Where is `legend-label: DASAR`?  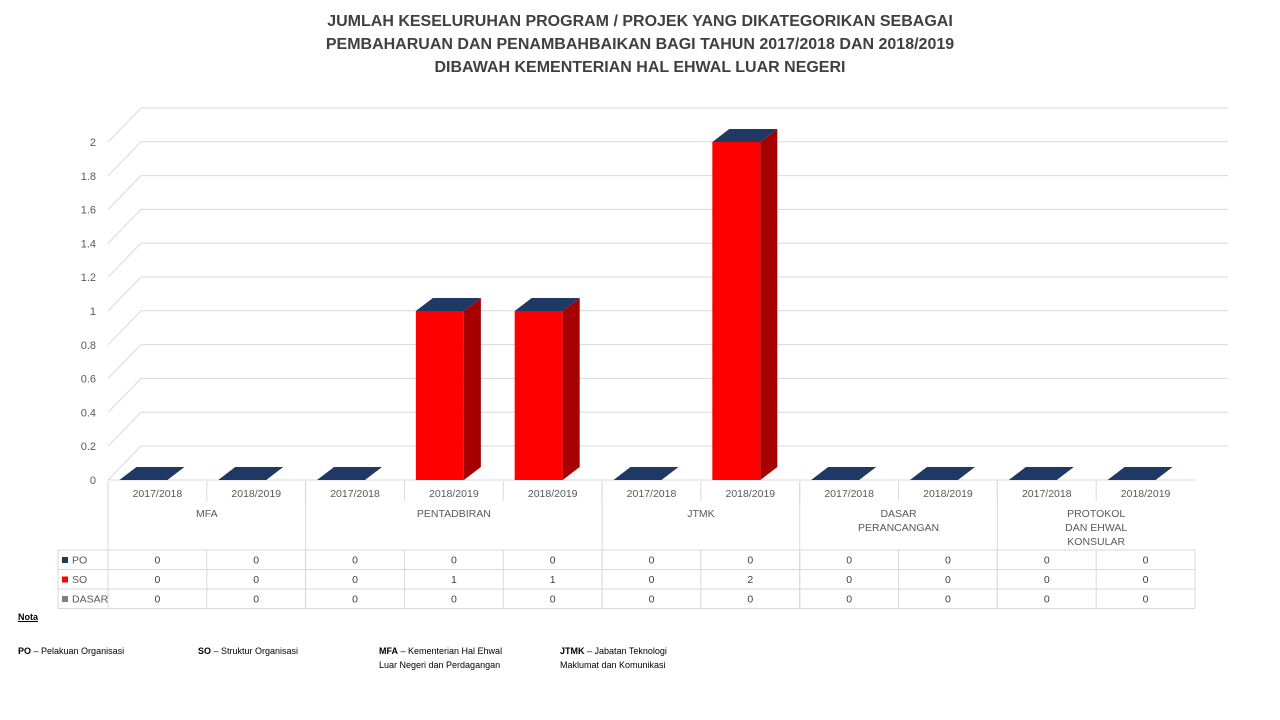
legend-label: DASAR is located at coordinates (90, 600).